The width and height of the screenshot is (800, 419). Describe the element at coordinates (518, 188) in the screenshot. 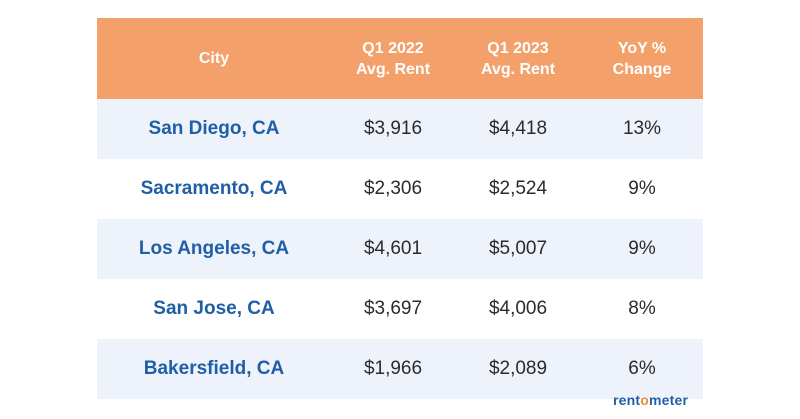

I see `q1-2023-cell: $2,524` at that location.